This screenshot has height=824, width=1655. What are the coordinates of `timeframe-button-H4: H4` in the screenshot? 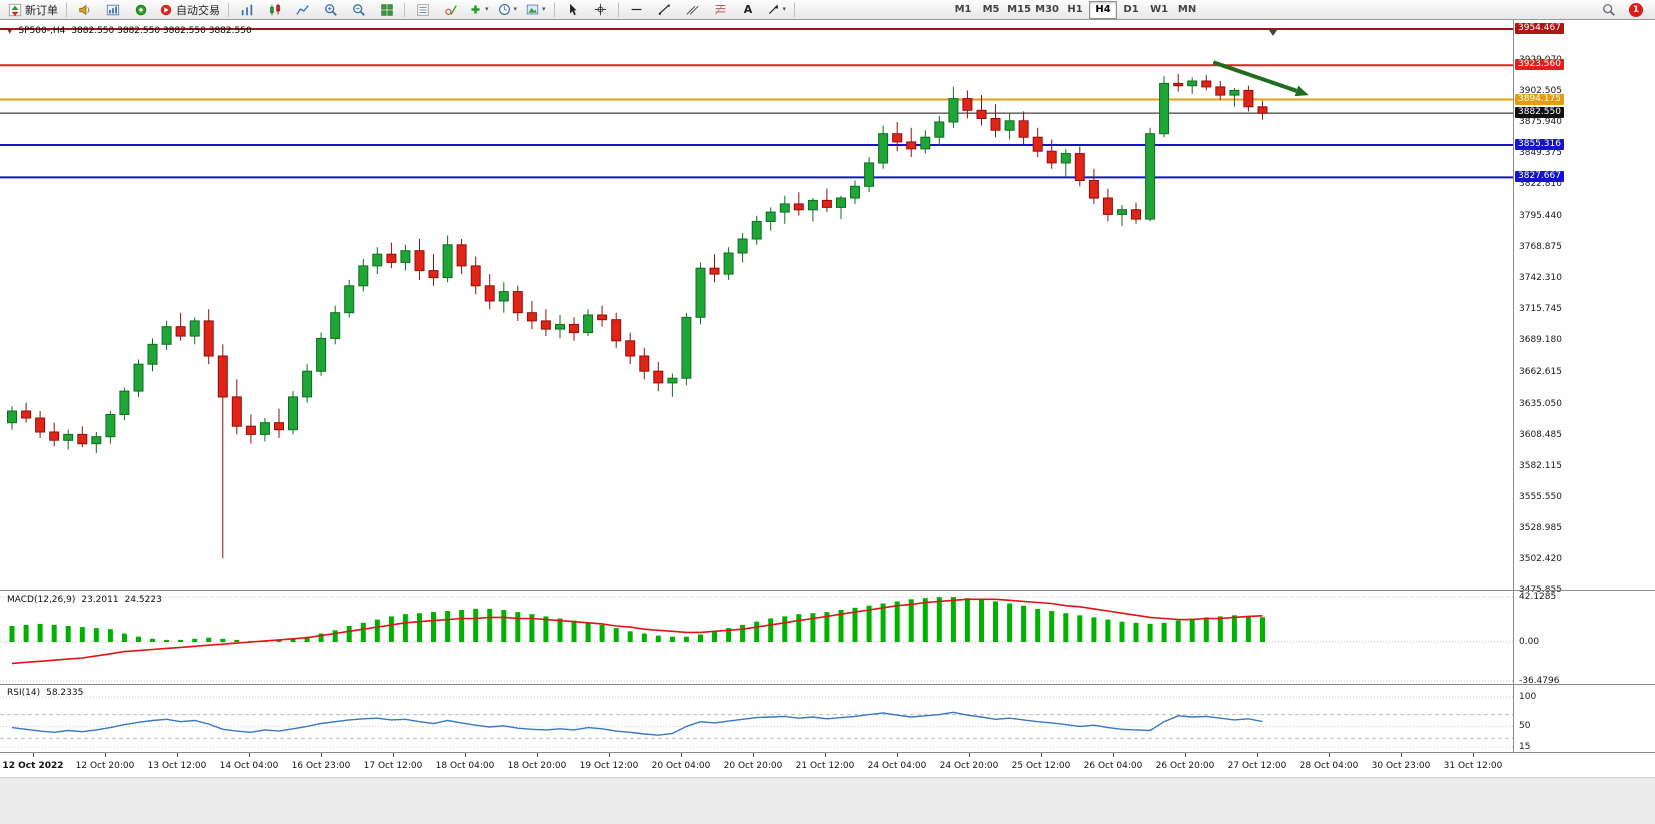 It's located at (1103, 9).